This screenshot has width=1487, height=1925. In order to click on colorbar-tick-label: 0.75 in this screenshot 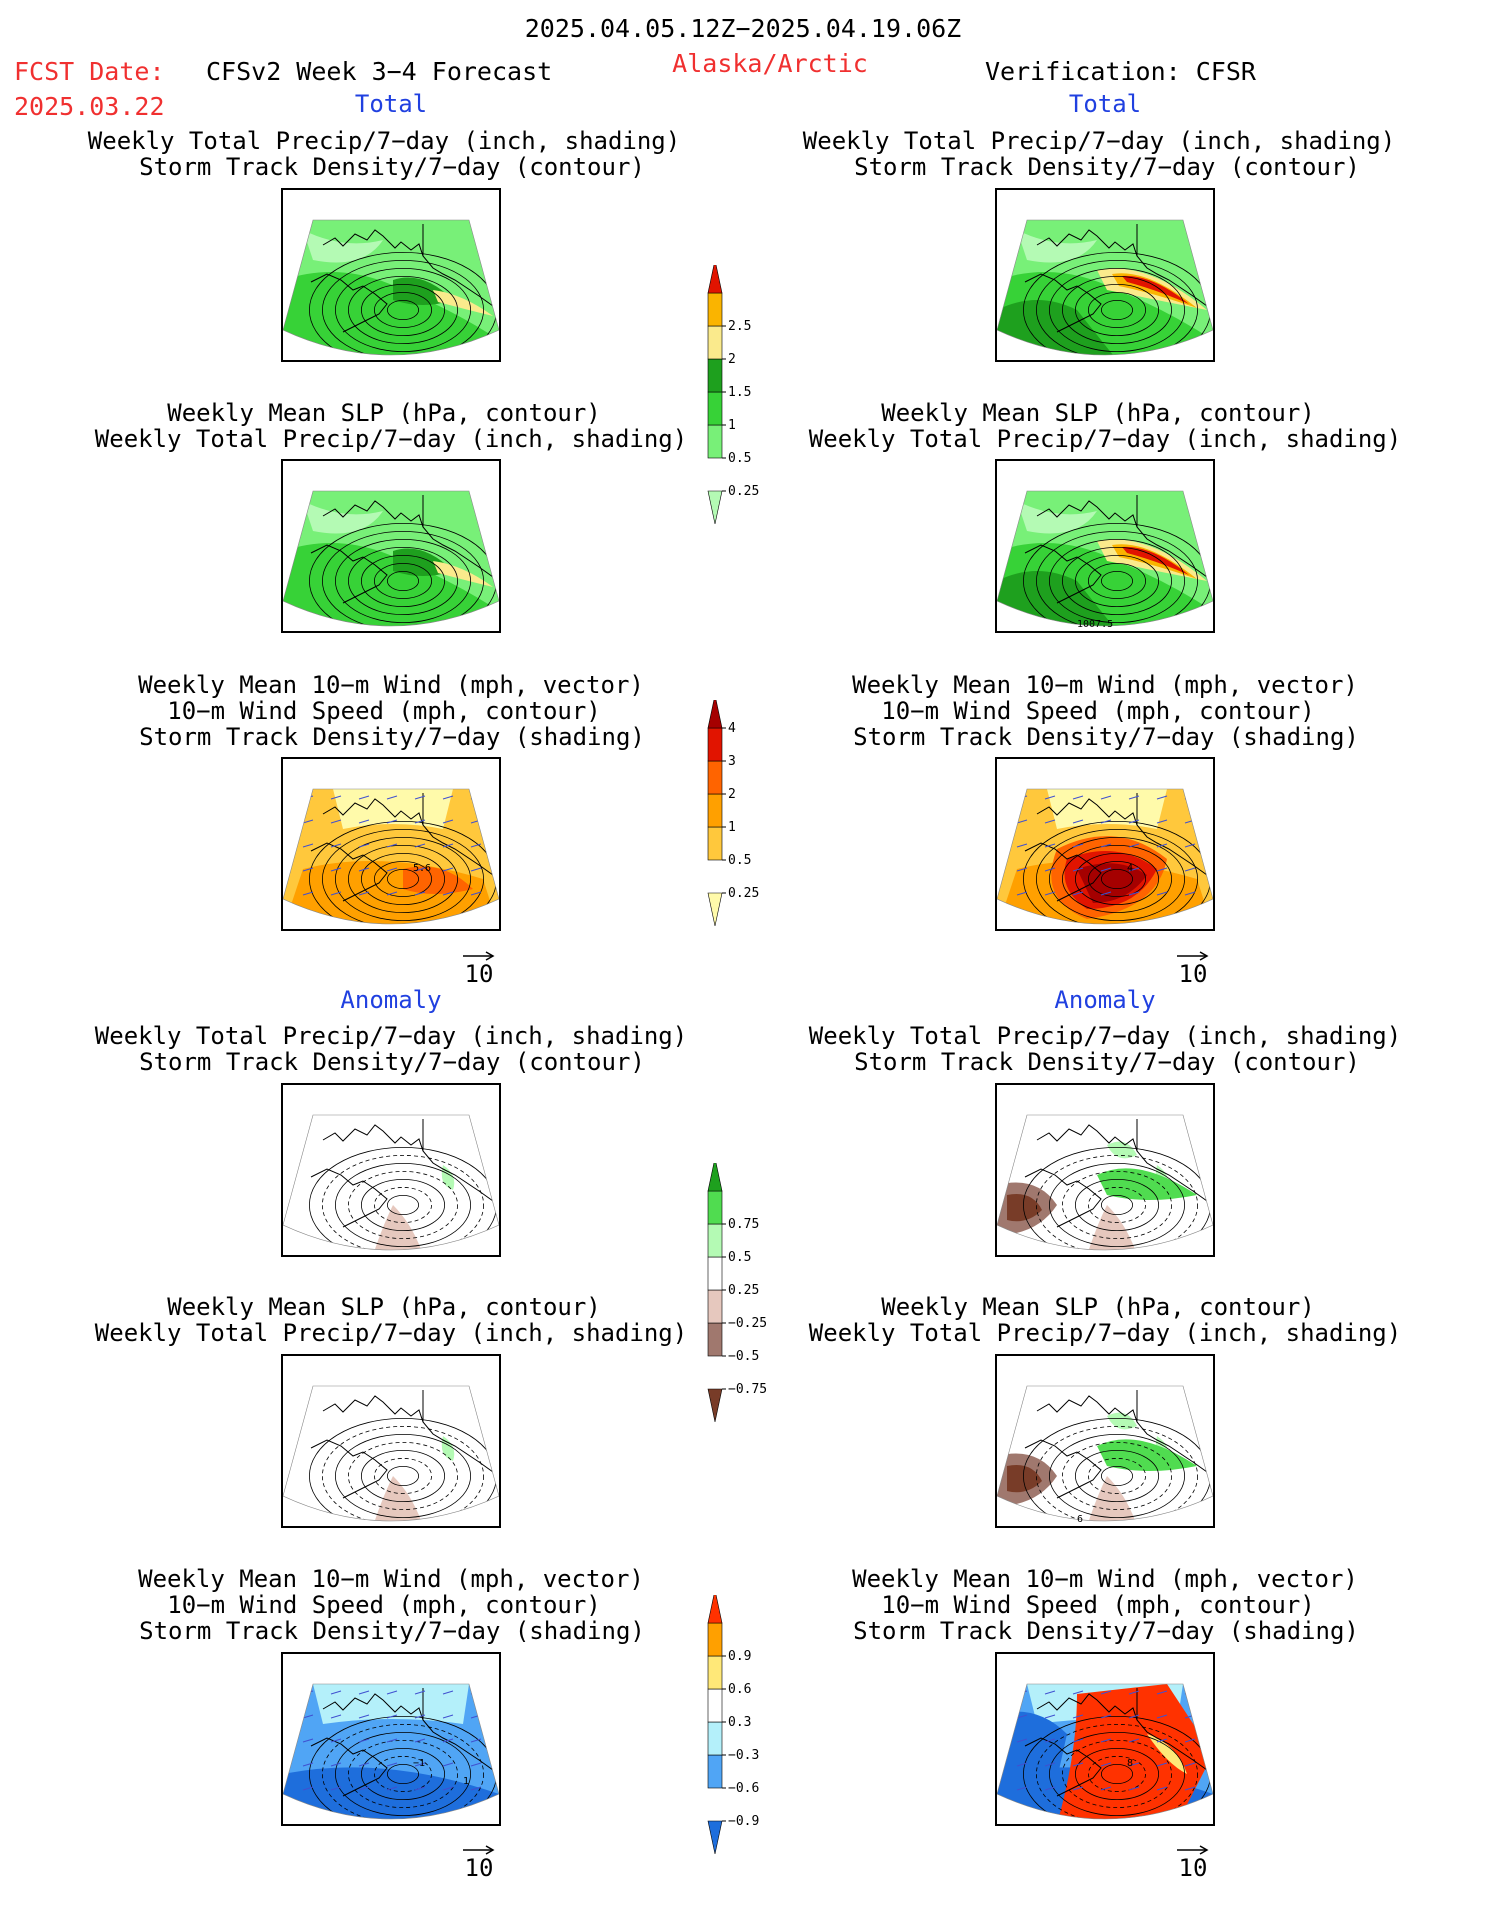, I will do `click(743, 1224)`.